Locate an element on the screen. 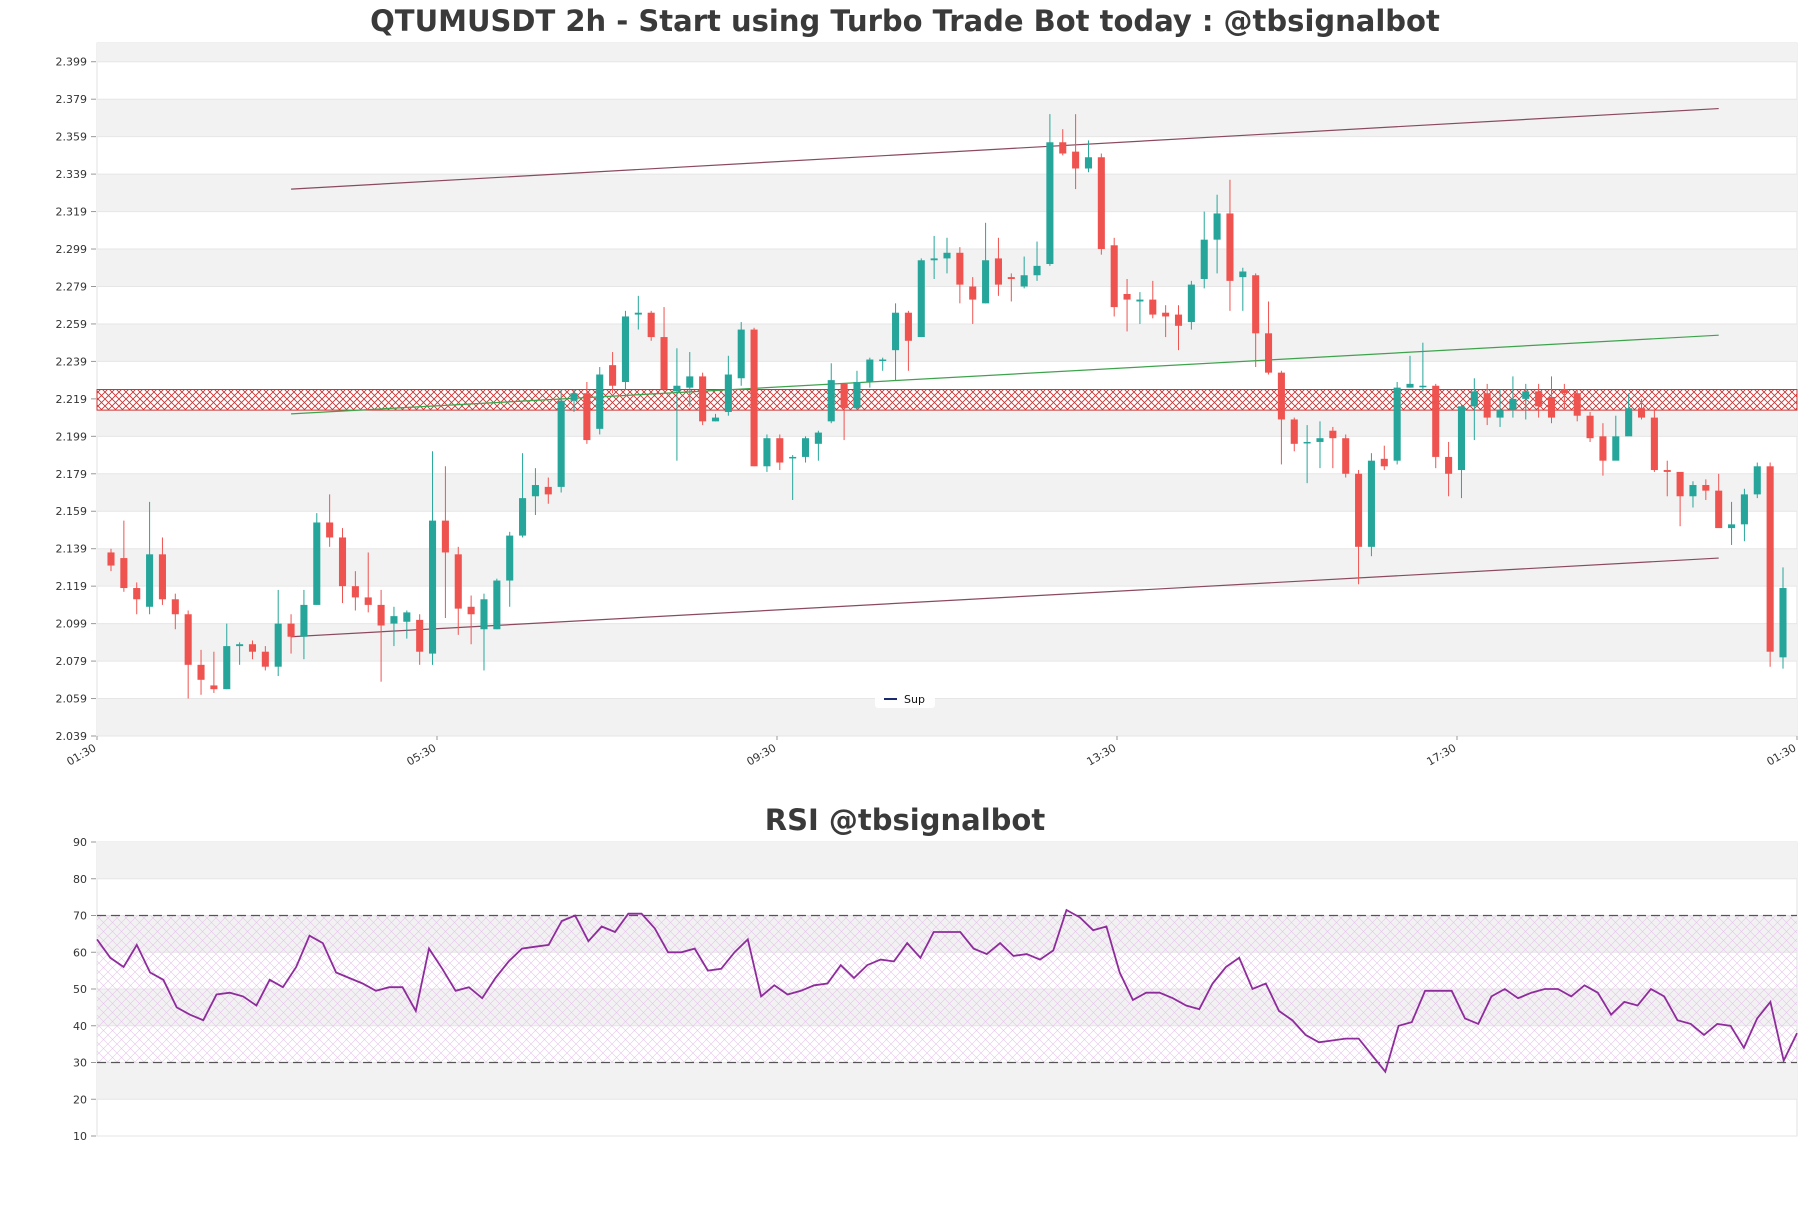 The height and width of the screenshot is (1212, 1811). rsi-y-tick-label: 80 is located at coordinates (80, 879).